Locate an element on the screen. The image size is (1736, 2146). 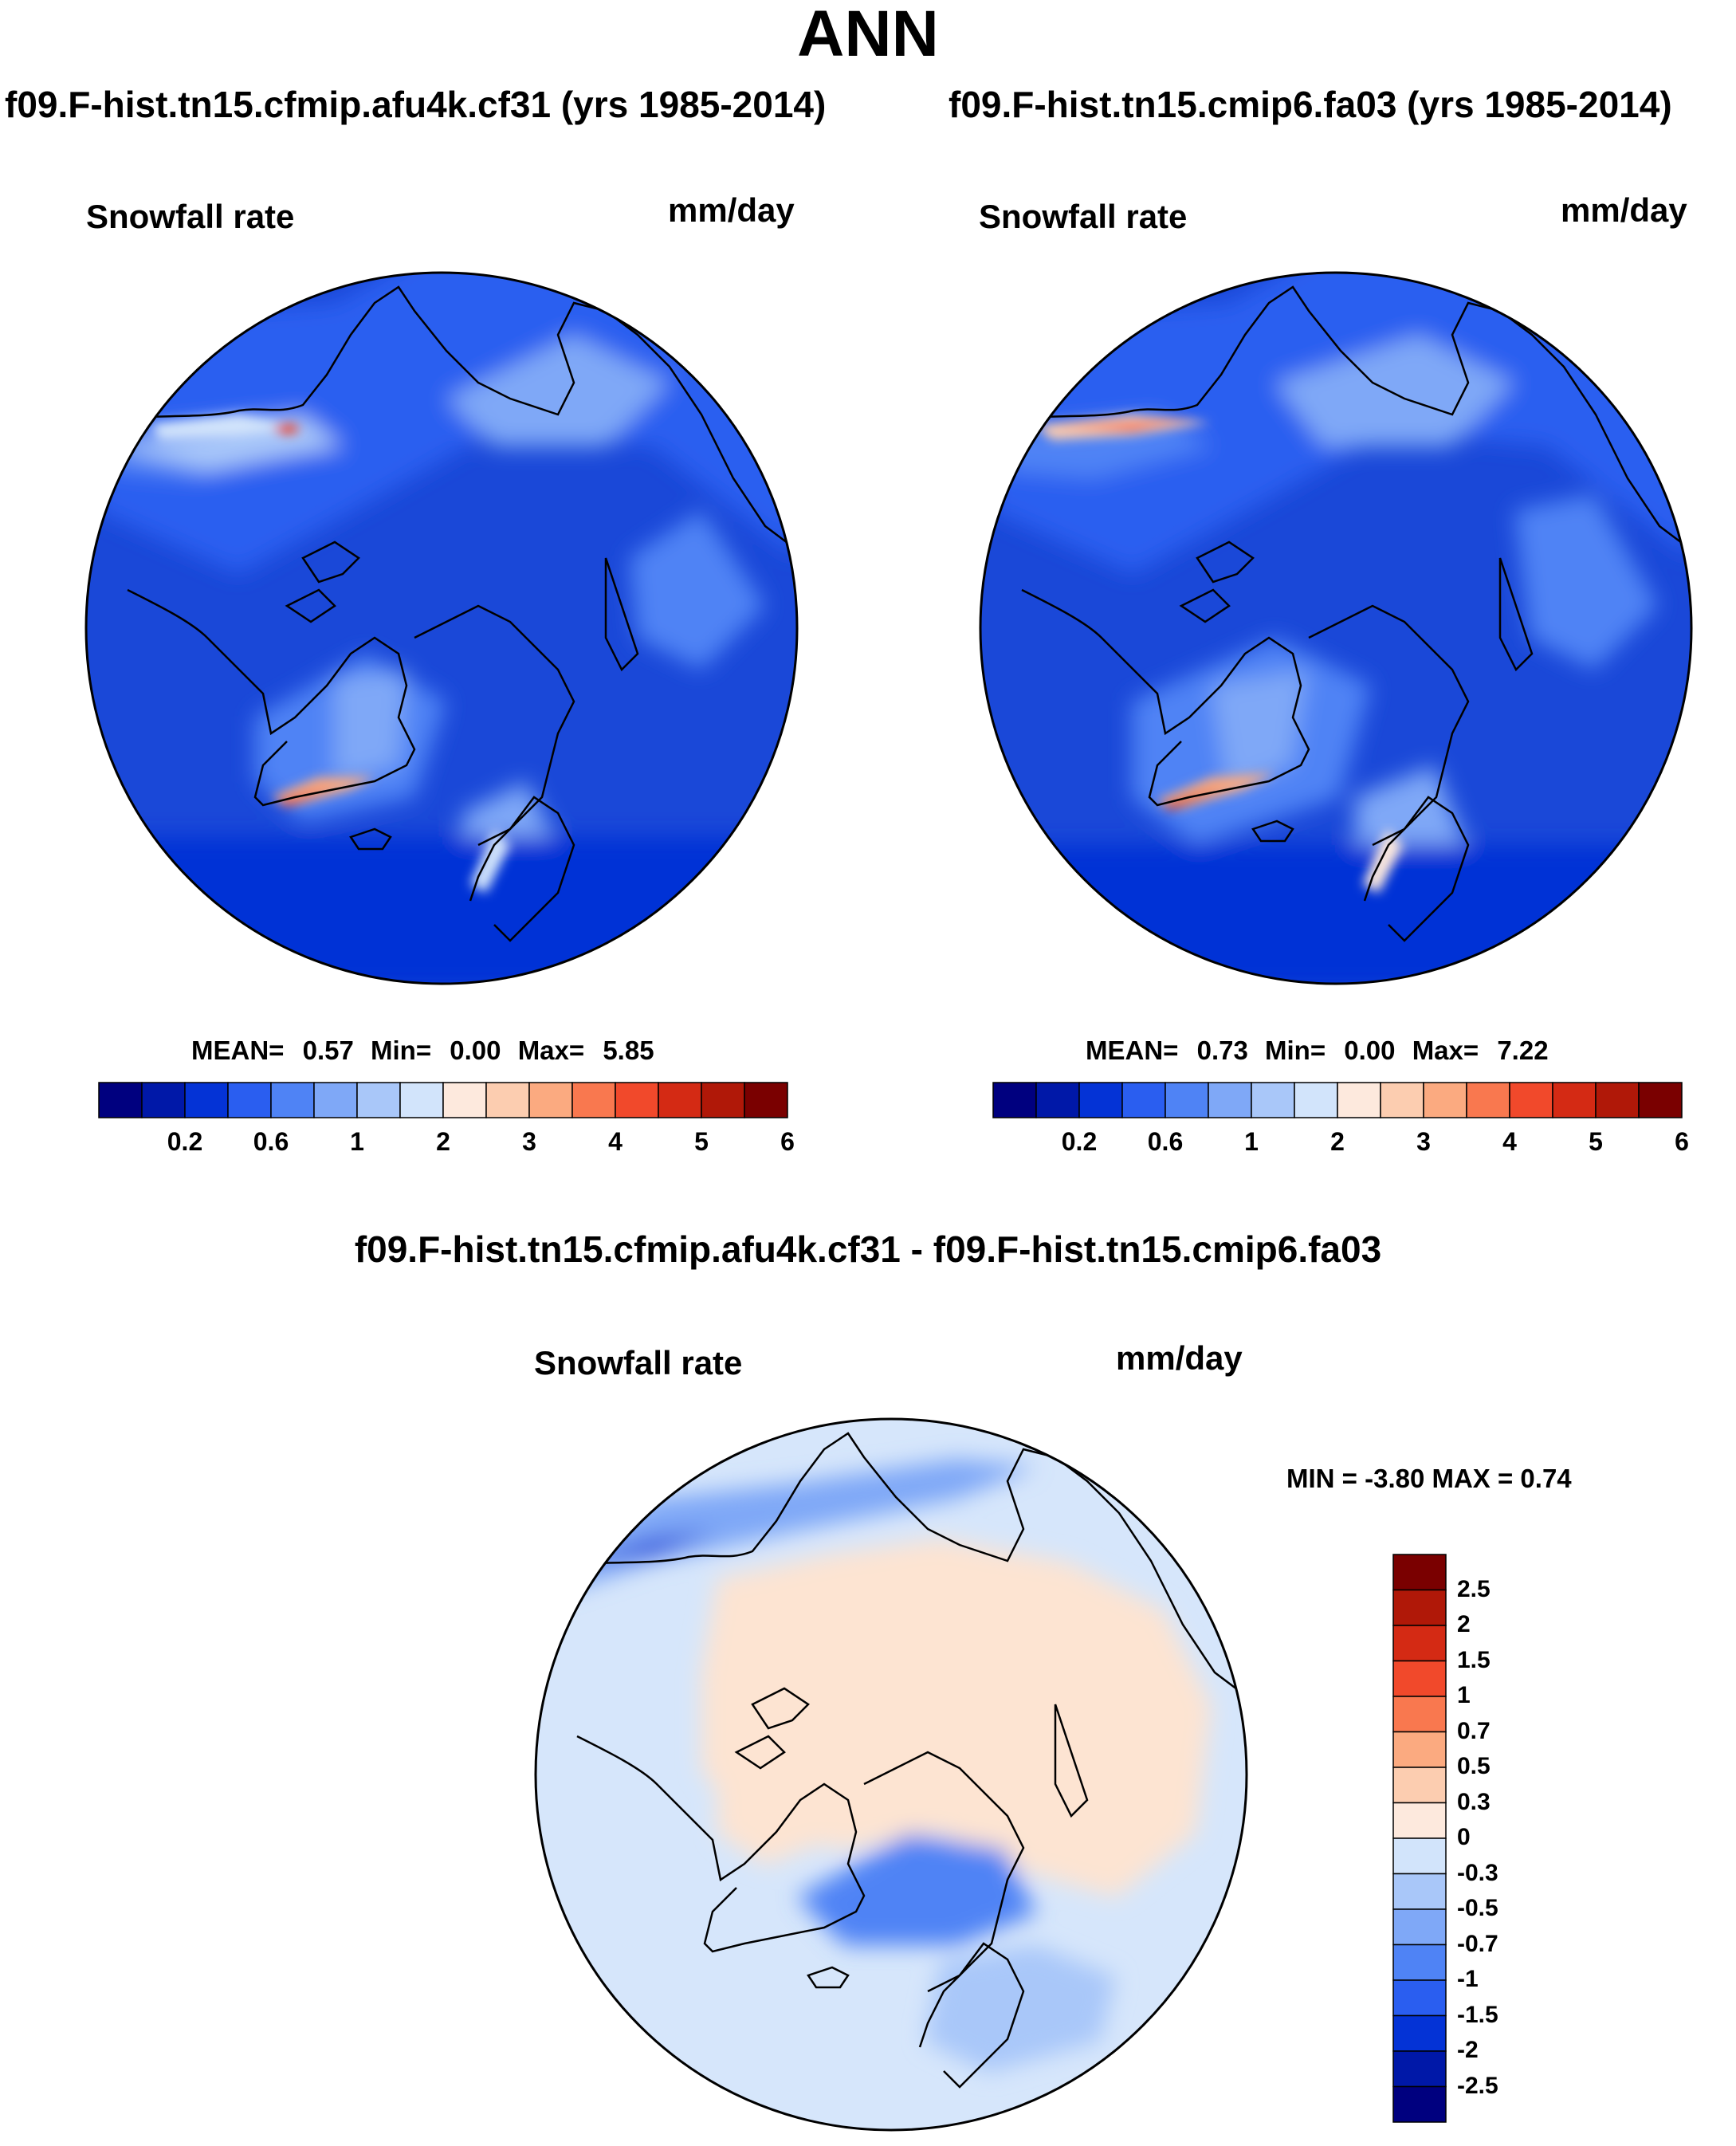
left-map-coastlines is located at coordinates (458, 613).